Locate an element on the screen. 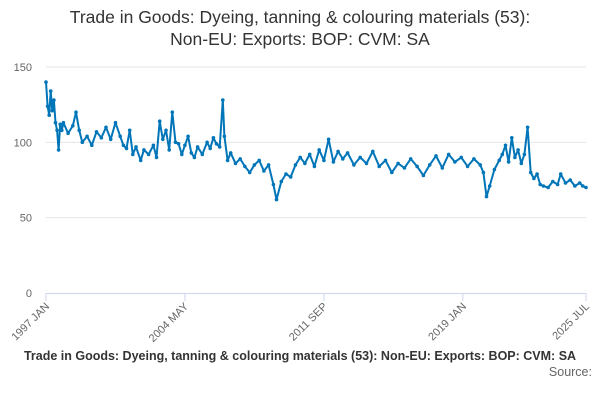 This screenshot has height=400, width=600. chart-title-line-2: Non-EU: Exports: BOP: CVM: SA is located at coordinates (300, 39).